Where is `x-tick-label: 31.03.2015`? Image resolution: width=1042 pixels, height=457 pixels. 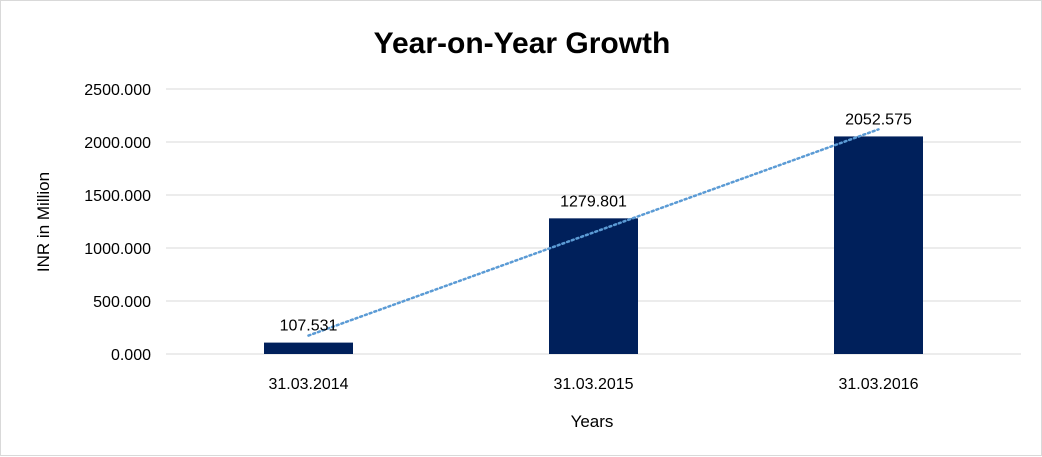 x-tick-label: 31.03.2015 is located at coordinates (593, 384).